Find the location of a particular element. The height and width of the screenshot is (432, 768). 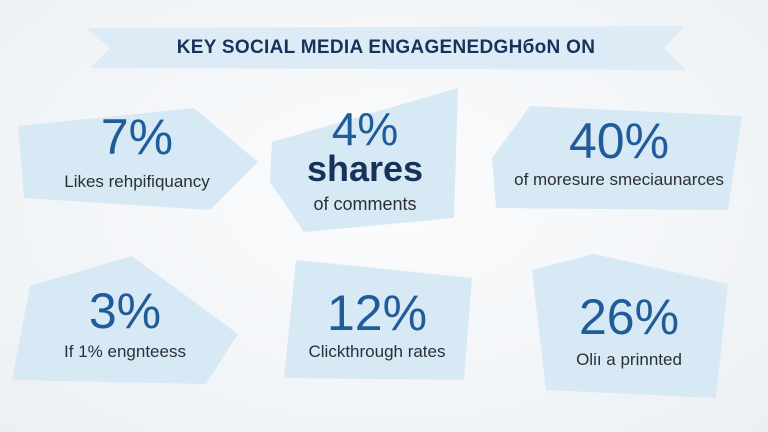

banner-shape is located at coordinates (386, 48).